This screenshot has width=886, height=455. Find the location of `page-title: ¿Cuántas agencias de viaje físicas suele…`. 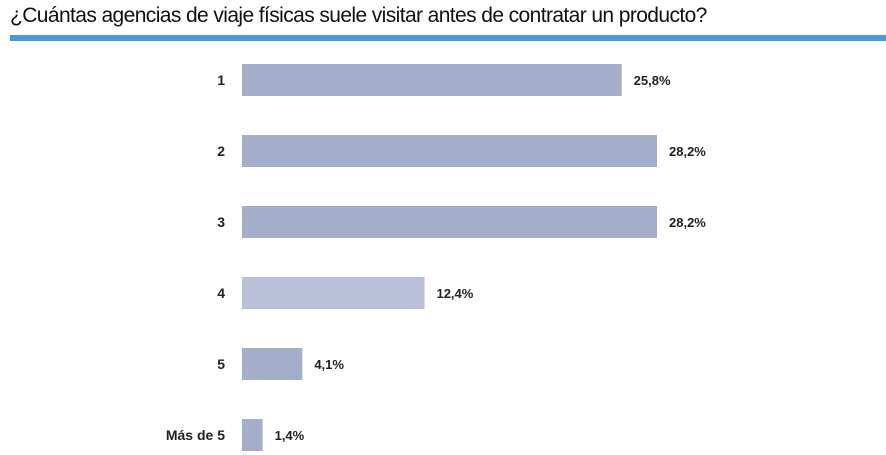

page-title: ¿Cuántas agencias de viaje físicas suele… is located at coordinates (358, 15).